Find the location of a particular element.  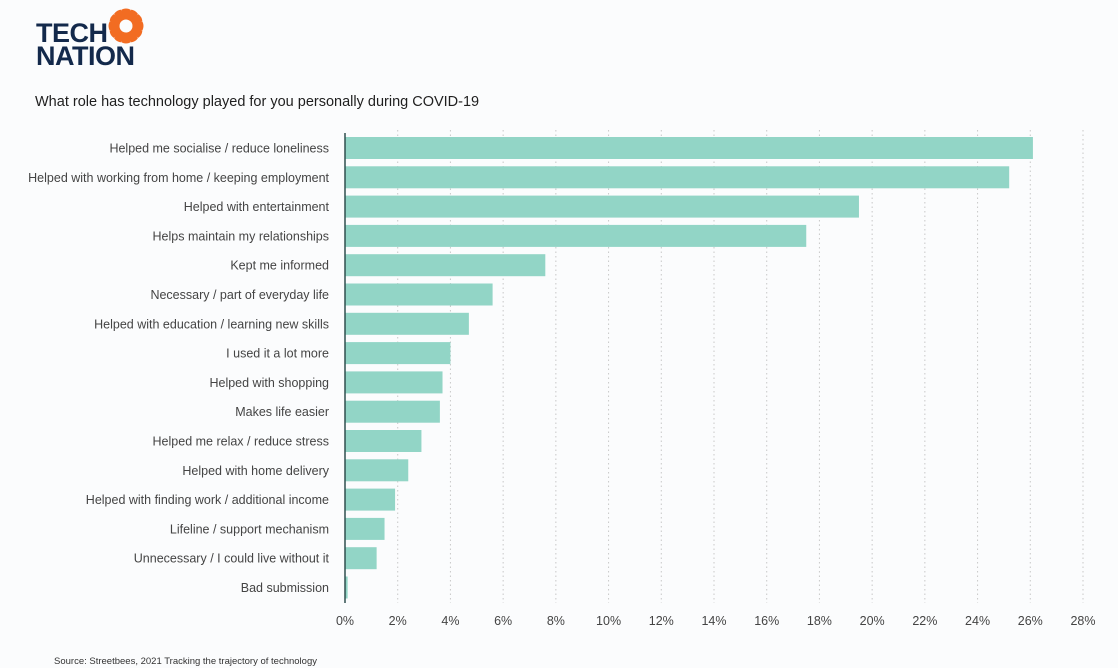

x-tick-label: 16% is located at coordinates (766, 621).